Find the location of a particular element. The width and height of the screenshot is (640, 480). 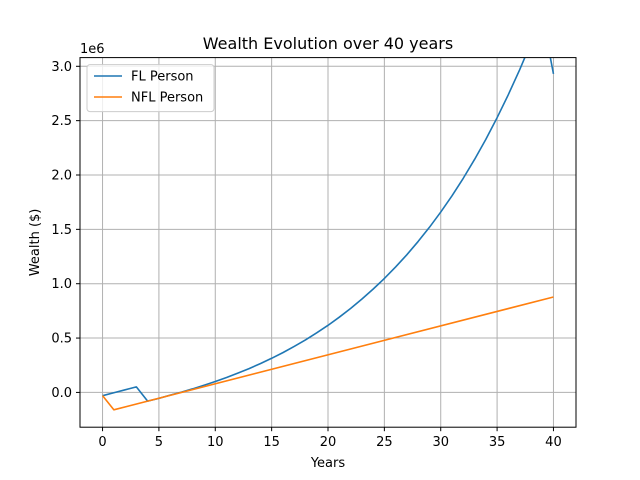

x-tick-label: 15 is located at coordinates (271, 442).